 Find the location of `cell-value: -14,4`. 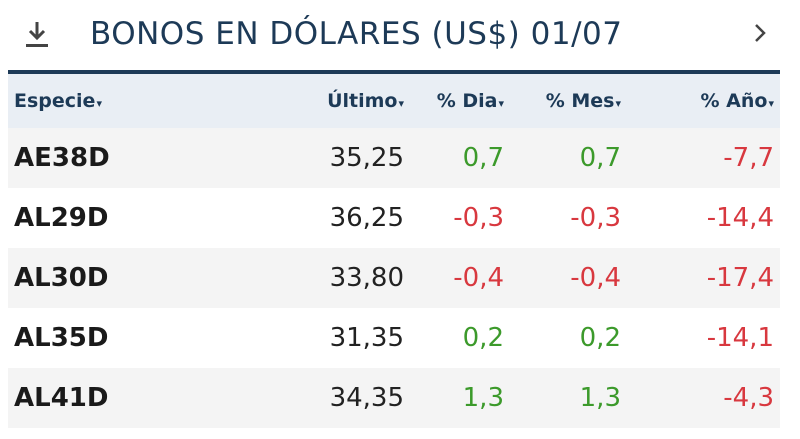

cell-value: -14,4 is located at coordinates (740, 218).